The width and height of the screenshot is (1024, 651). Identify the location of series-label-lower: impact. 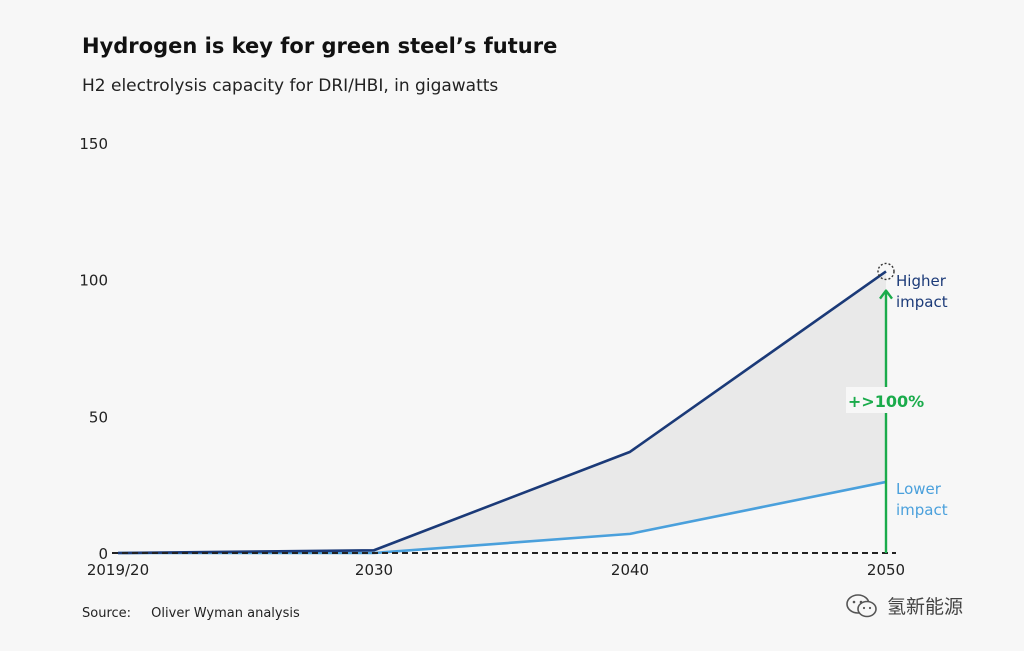
(922, 510).